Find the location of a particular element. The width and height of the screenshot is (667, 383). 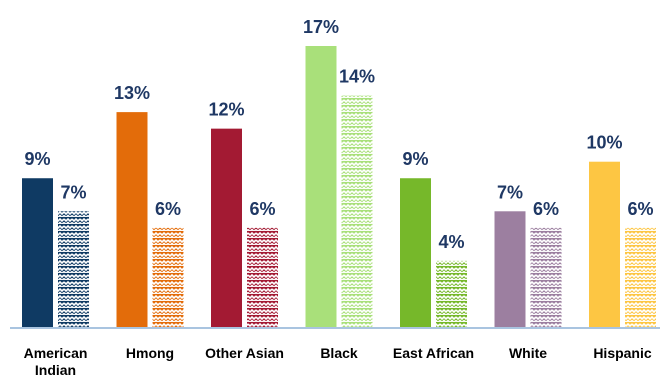

value-label-hispanic-solid: 10% is located at coordinates (604, 143).